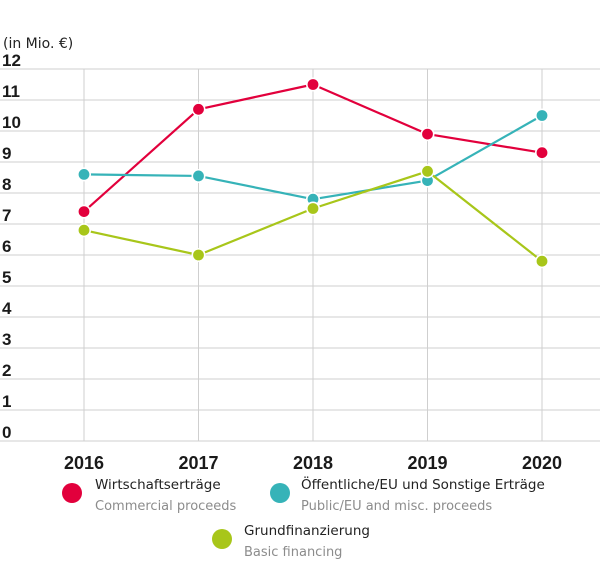 The image size is (600, 562). Describe the element at coordinates (542, 463) in the screenshot. I see `x-tick-label: 2020` at that location.